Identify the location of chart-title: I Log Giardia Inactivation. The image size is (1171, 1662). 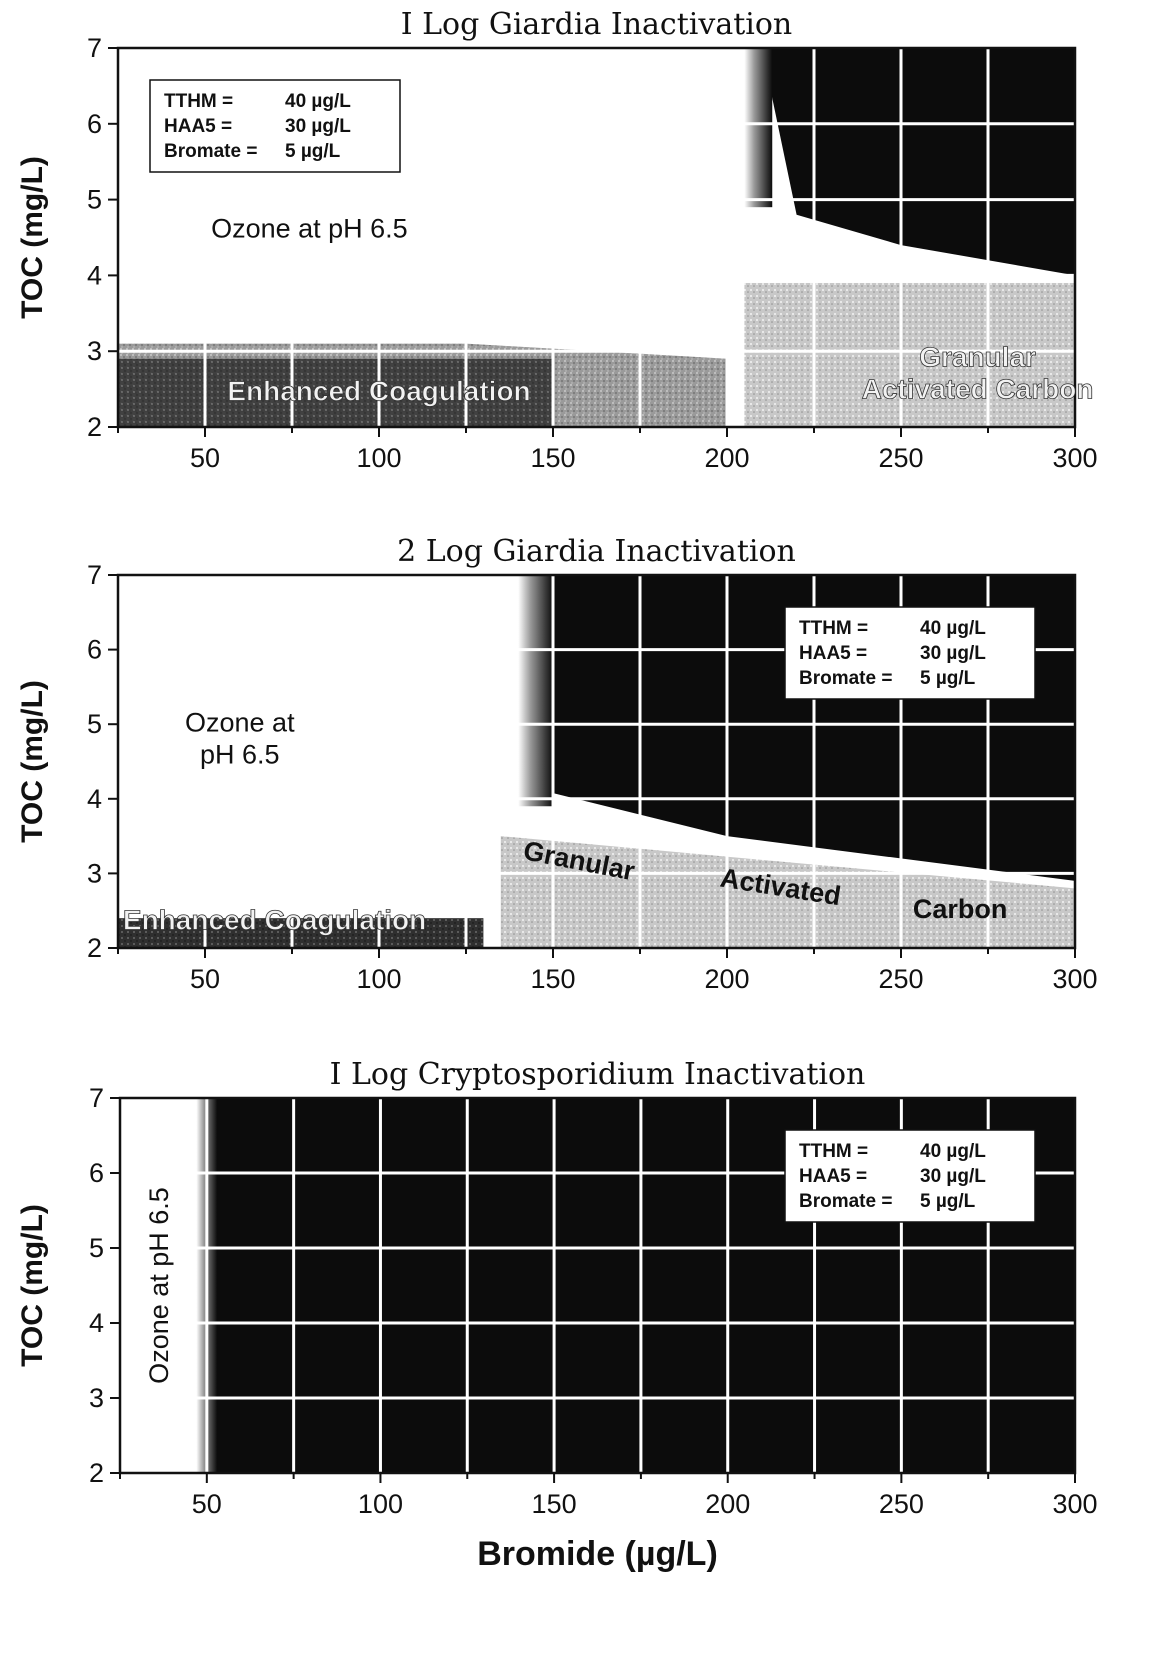
(597, 24).